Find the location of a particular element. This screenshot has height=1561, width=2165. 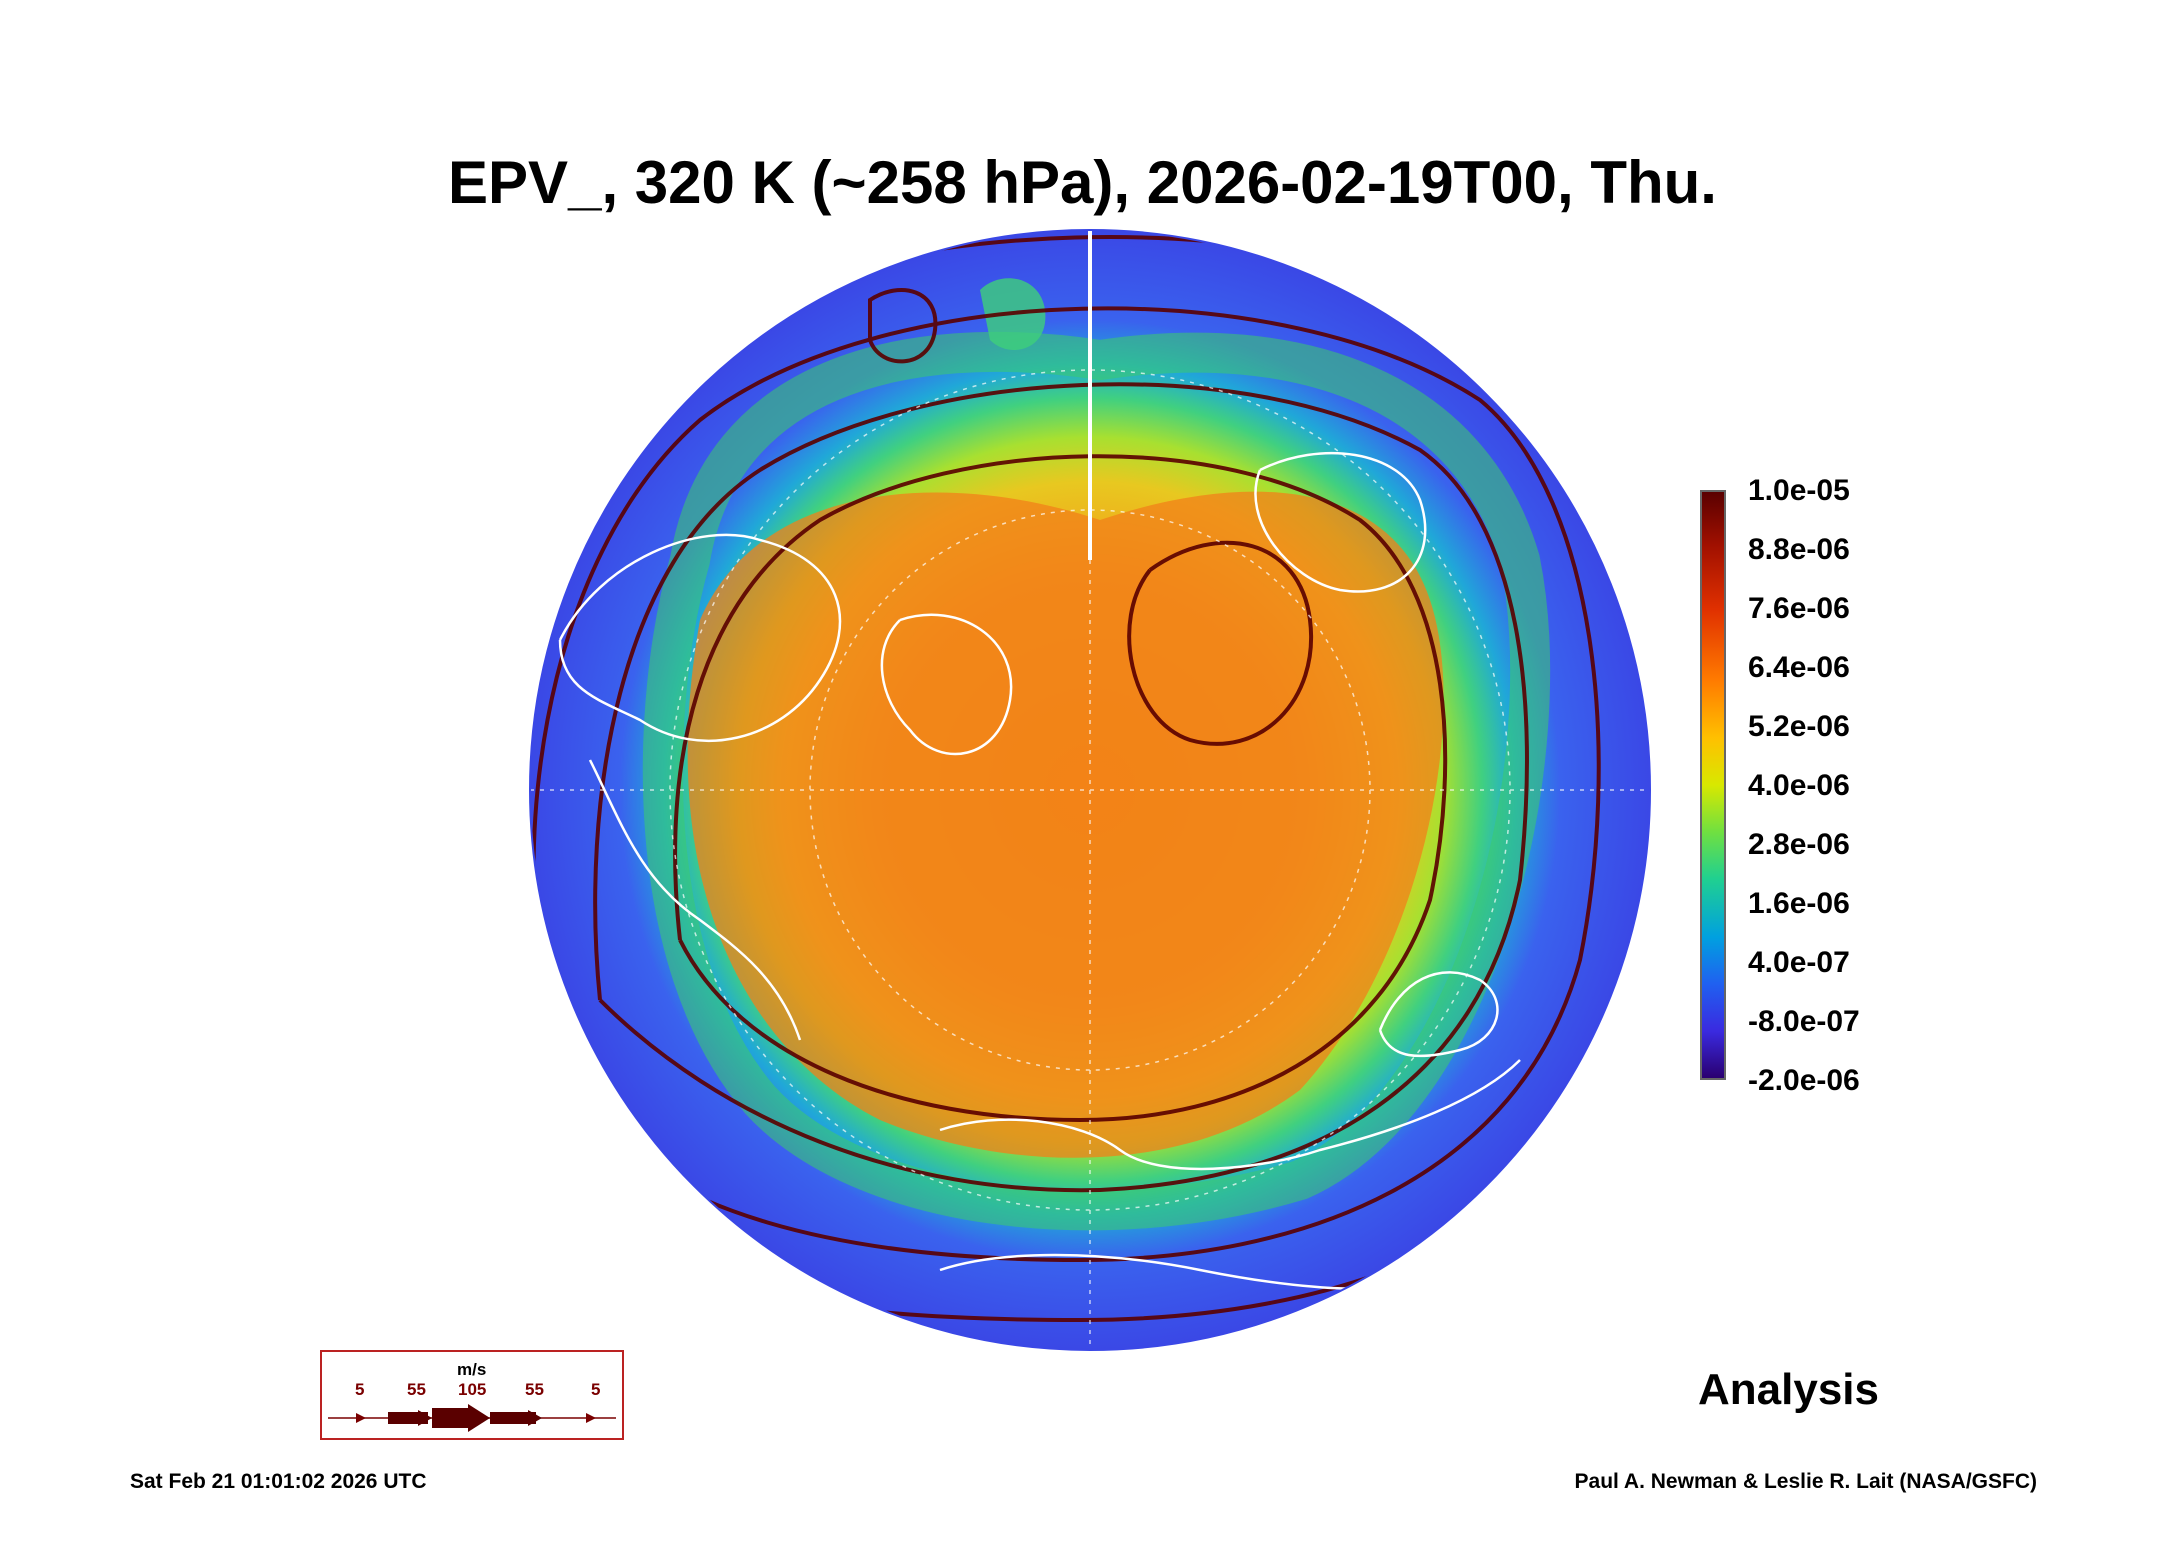

colorbar-tick-label: -8.0e-07 is located at coordinates (1804, 1021).